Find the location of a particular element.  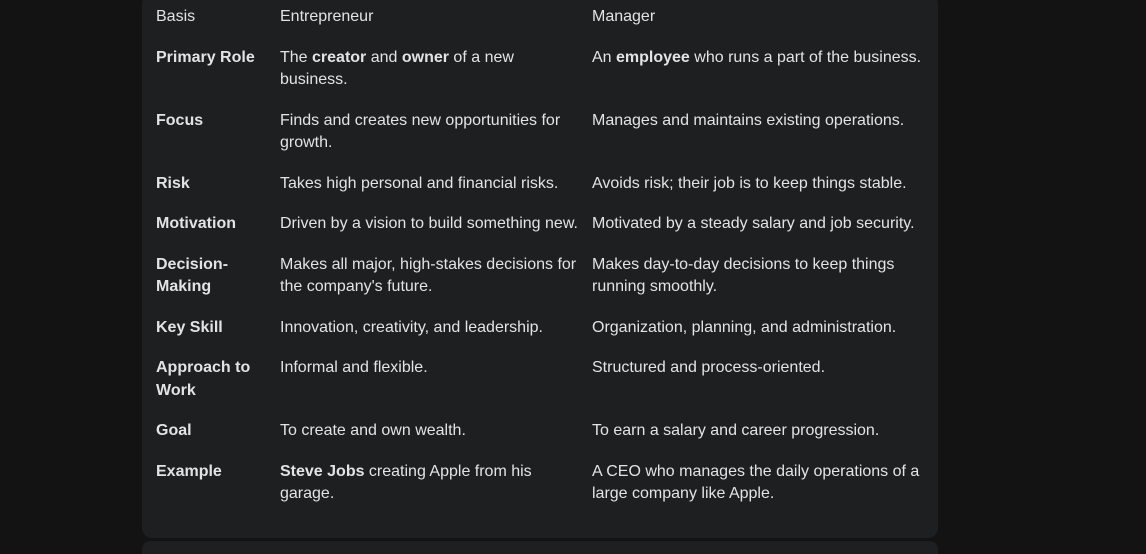

cell-text: To earn a salary and career progression. is located at coordinates (736, 430).